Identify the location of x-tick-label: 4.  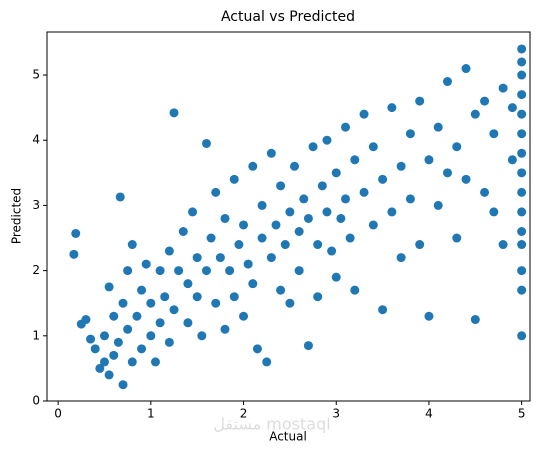
(429, 414).